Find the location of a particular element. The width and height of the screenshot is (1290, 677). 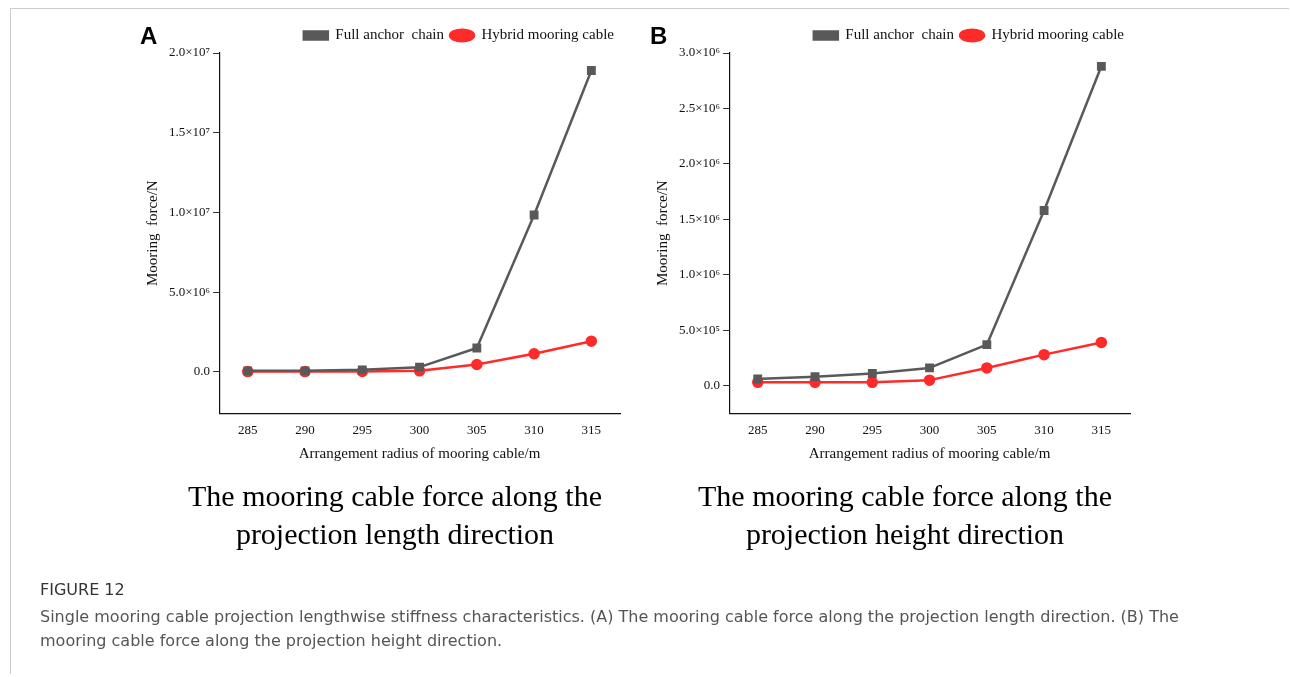

text: The mooring cable force along the projection length direction is located at coordinates (395, 515).